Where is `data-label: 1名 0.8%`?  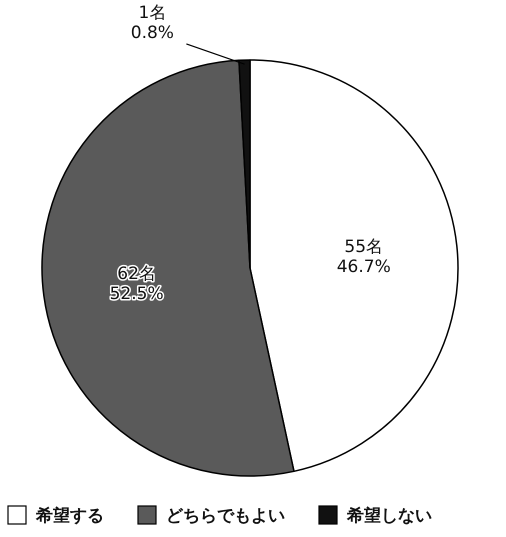 data-label: 1名 0.8% is located at coordinates (152, 22).